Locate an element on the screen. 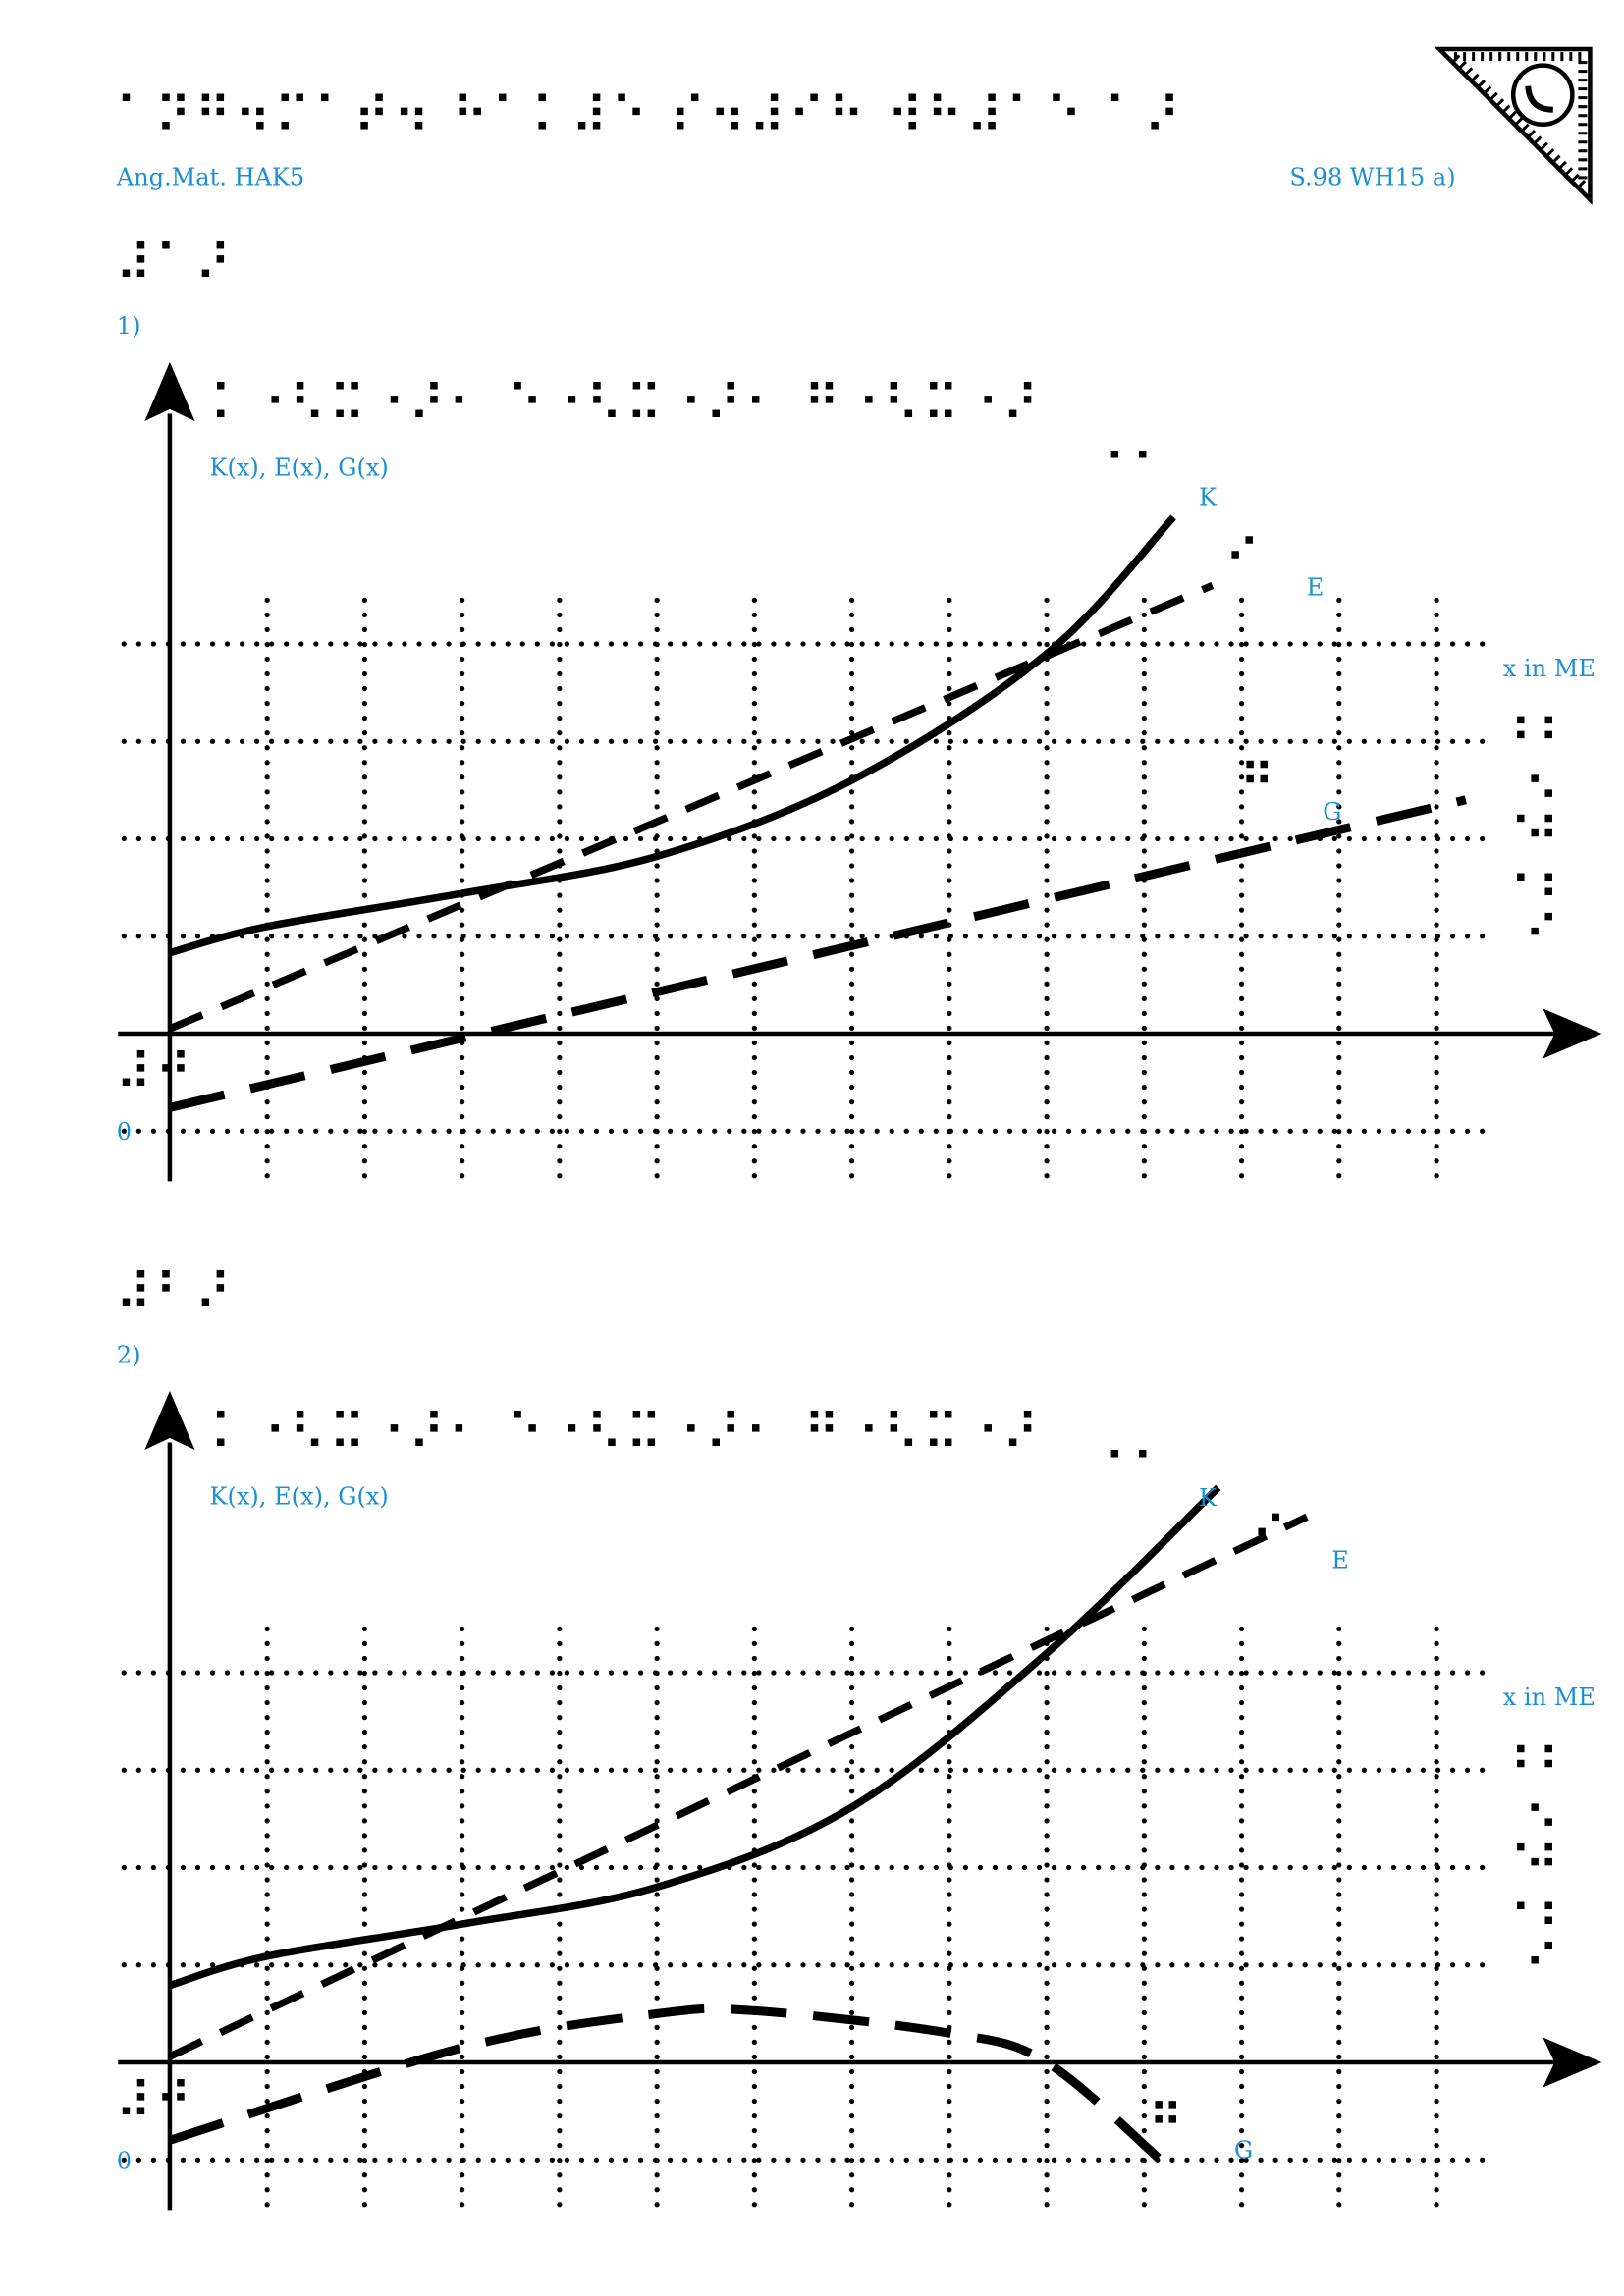 The image size is (1624, 2296). chart-number-label: 2) is located at coordinates (129, 1354).